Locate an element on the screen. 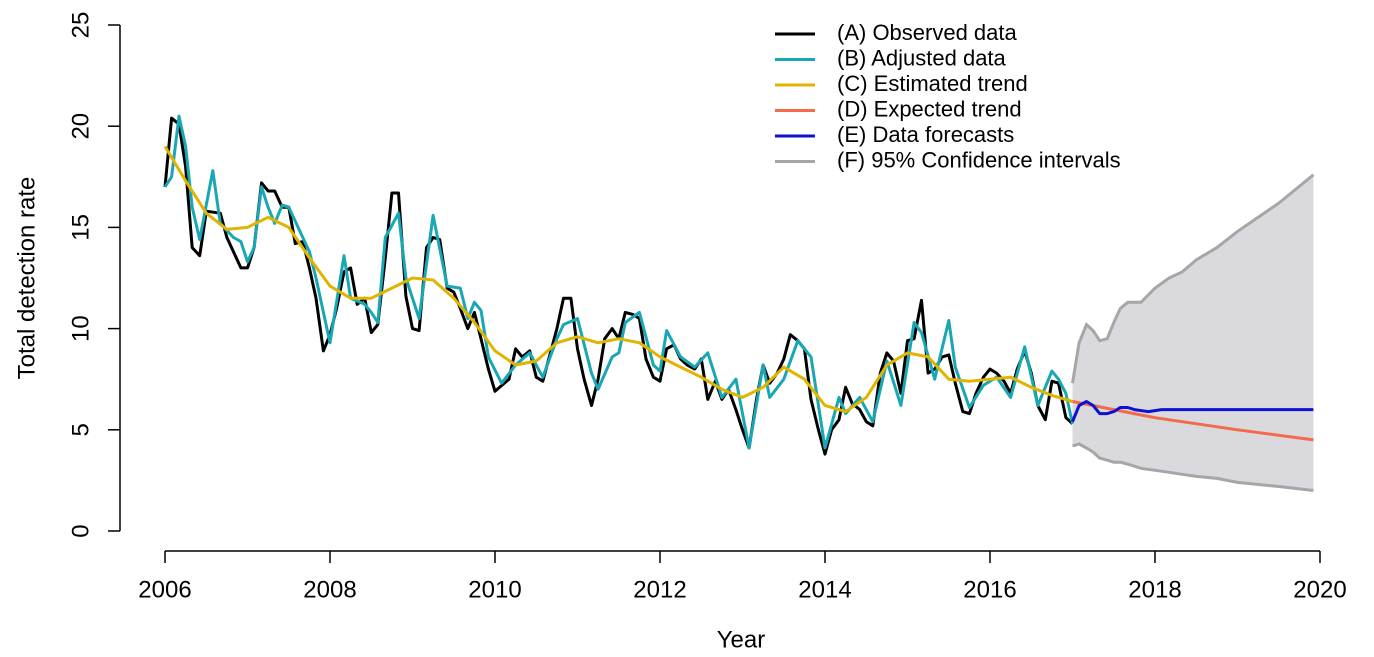 Image resolution: width=1374 pixels, height=657 pixels. x-tick-label: 2016 is located at coordinates (989, 589).